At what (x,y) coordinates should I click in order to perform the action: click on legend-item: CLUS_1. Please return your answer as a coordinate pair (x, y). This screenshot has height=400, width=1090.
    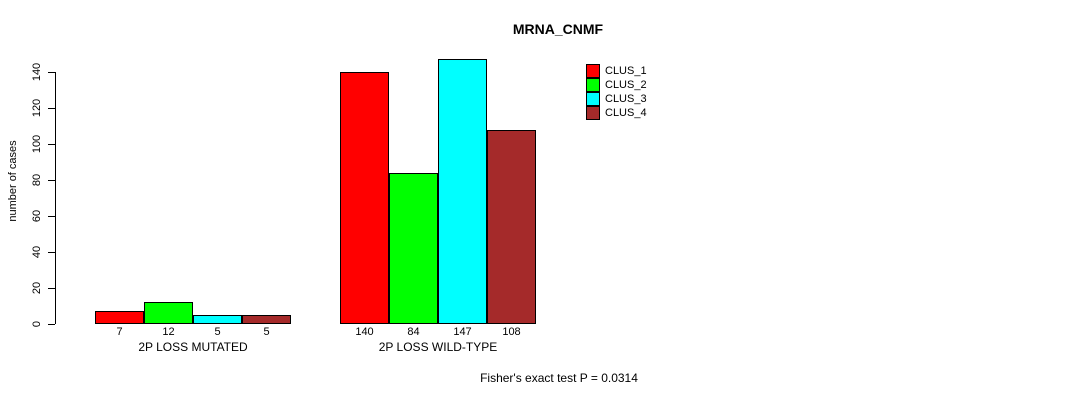
    Looking at the image, I should click on (616, 71).